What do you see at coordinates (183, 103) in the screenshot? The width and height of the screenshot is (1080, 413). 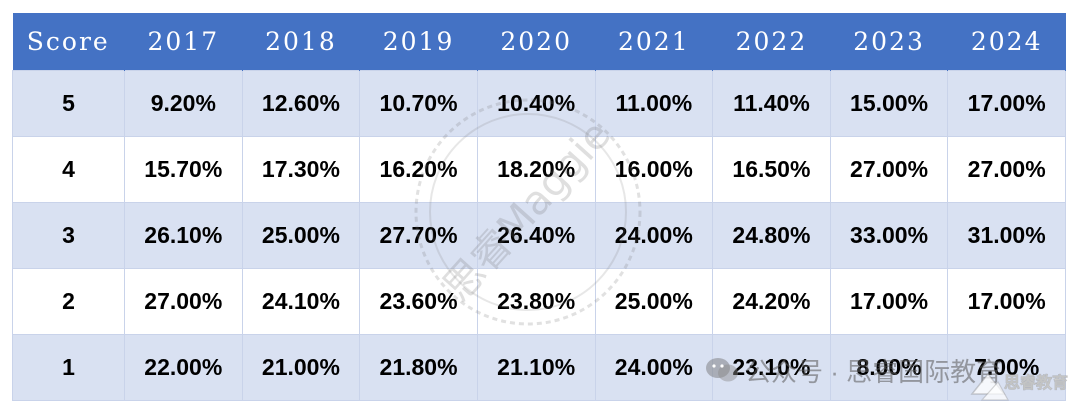 I see `table-cell: 9.20%` at bounding box center [183, 103].